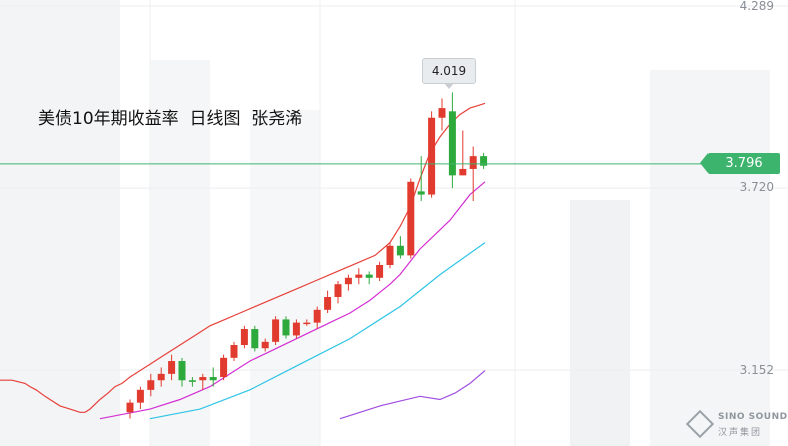 This screenshot has width=788, height=446. I want to click on y-tick-label: 3.720, so click(756, 187).